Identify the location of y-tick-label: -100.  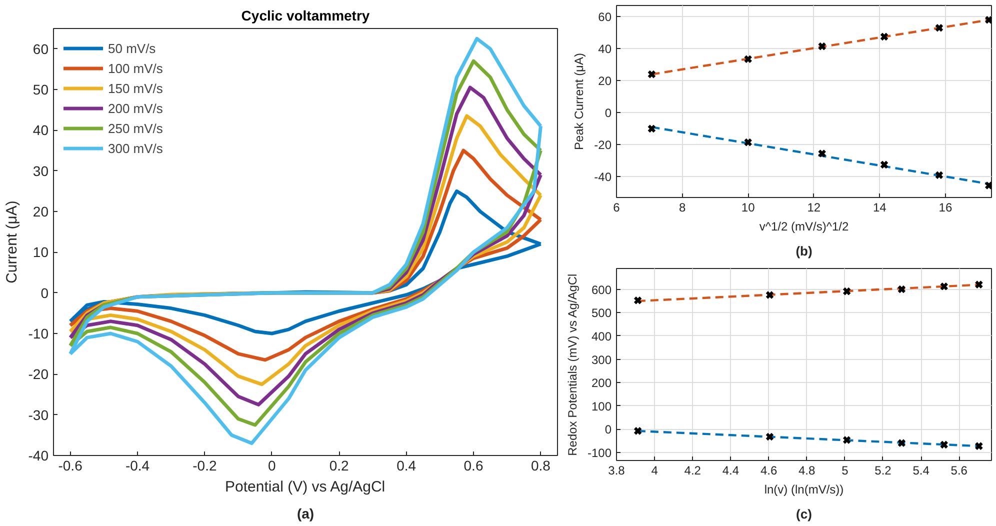
(599, 453).